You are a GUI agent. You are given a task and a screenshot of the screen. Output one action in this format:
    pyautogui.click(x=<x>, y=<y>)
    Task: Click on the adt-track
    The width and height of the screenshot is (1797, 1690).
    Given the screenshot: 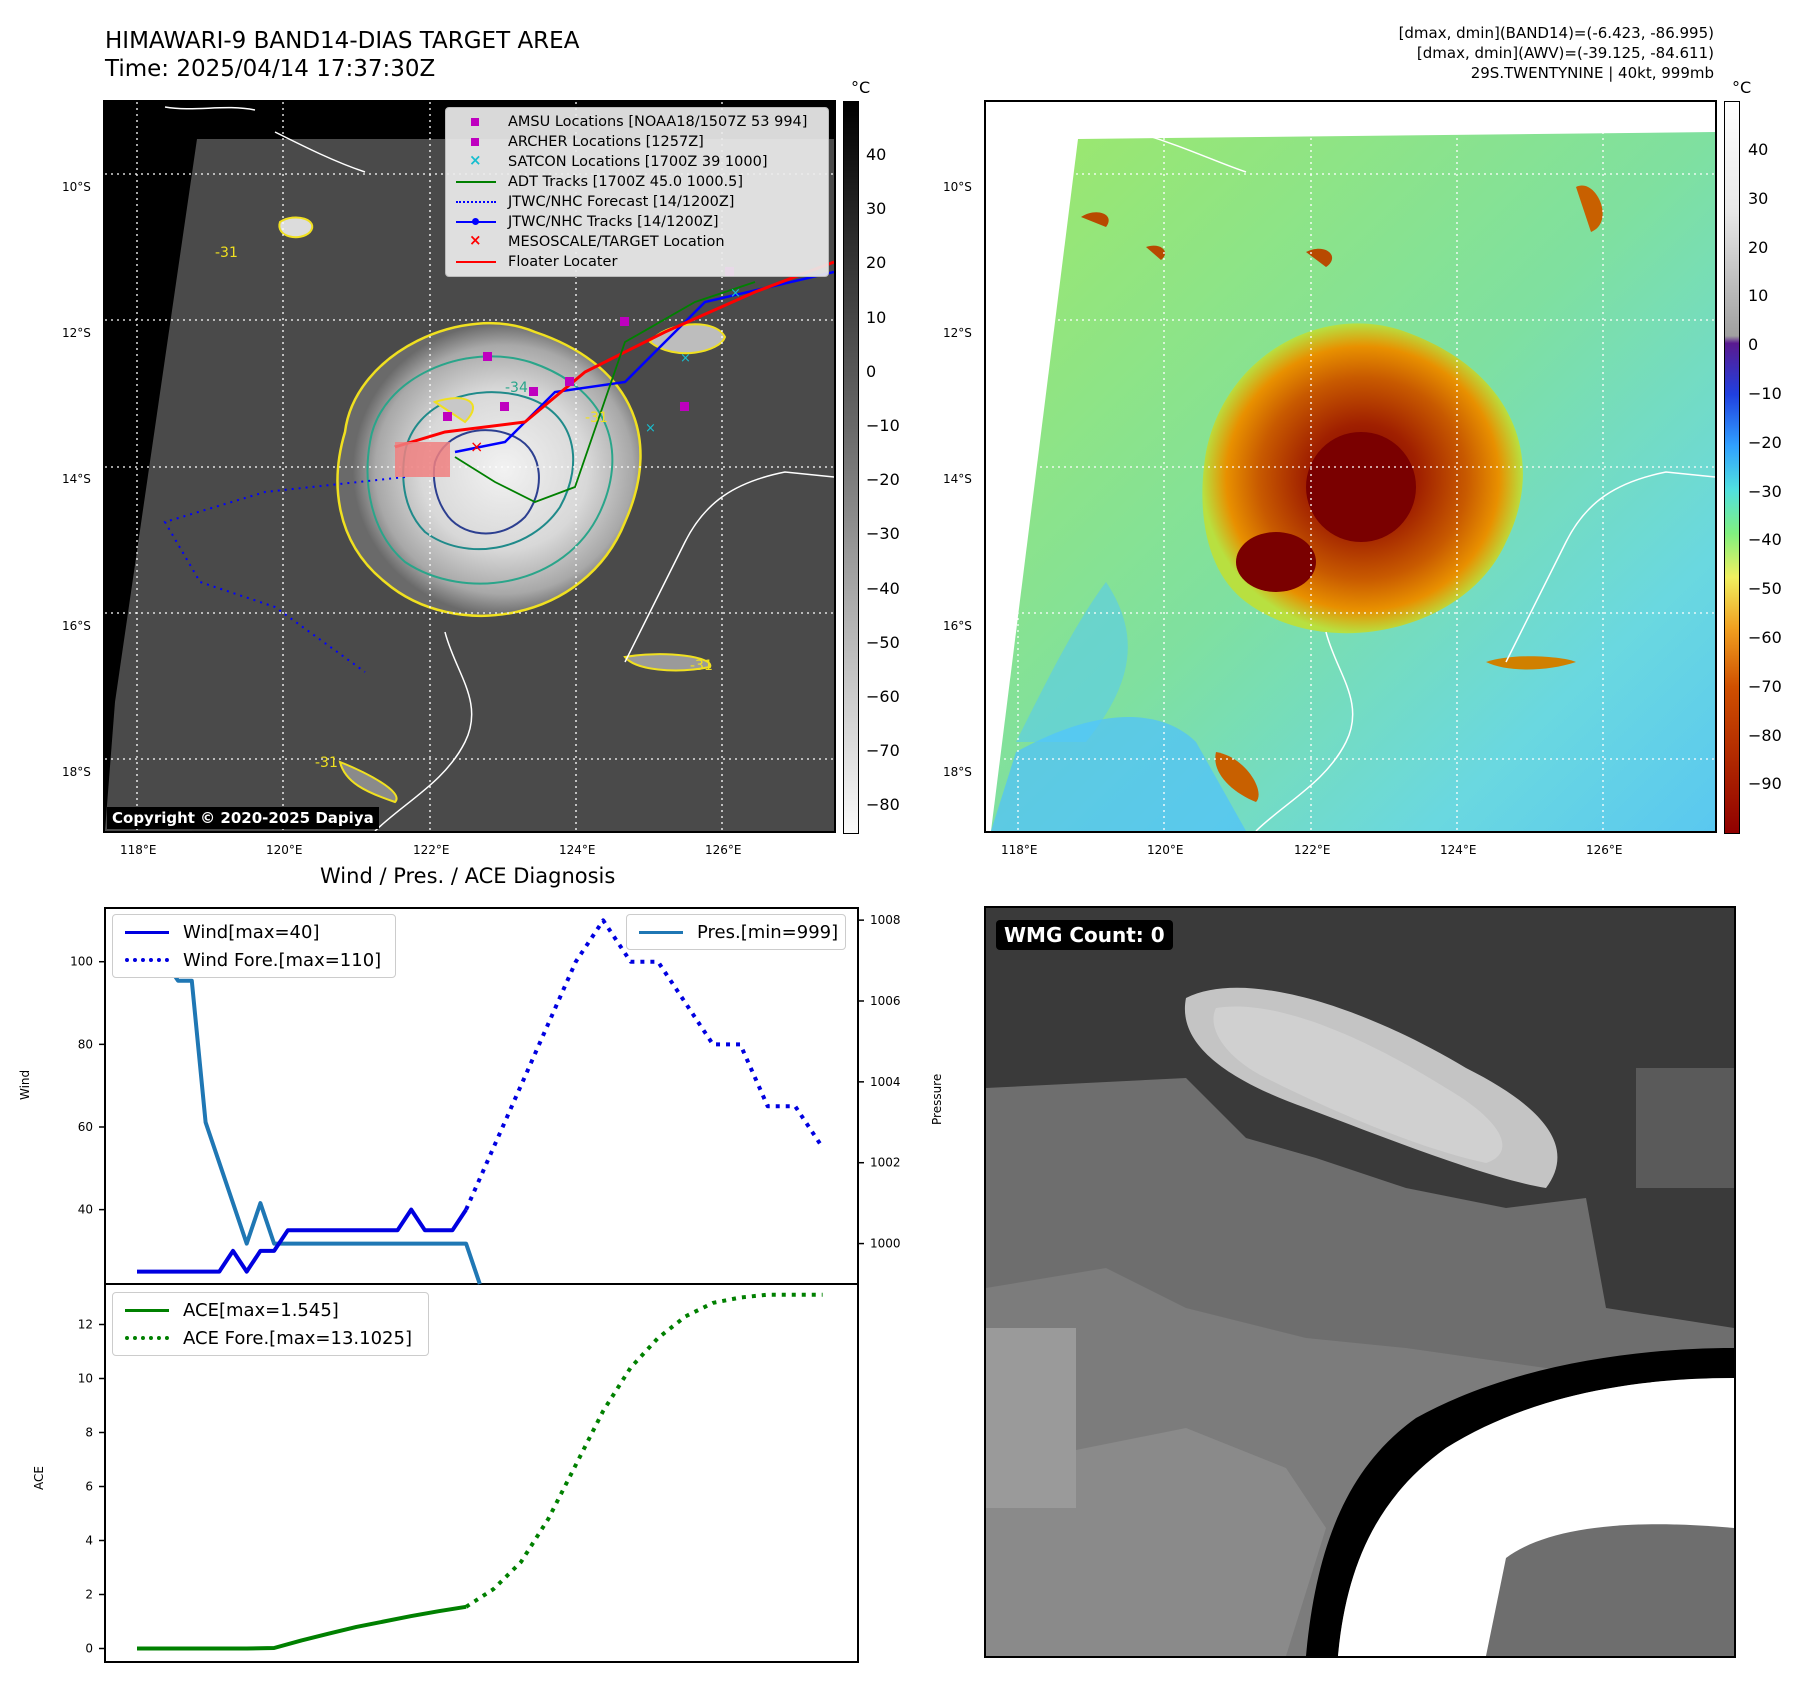 What is the action you would take?
    pyautogui.click(x=605, y=392)
    